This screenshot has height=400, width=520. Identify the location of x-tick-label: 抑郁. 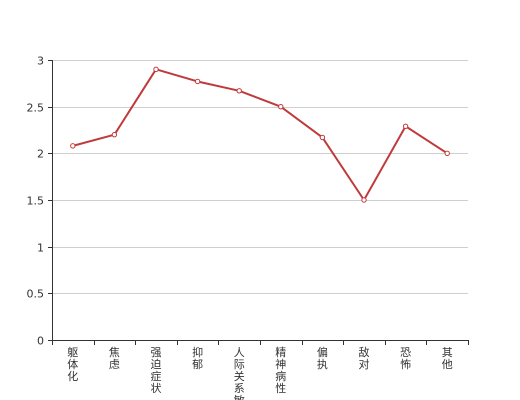
(197, 358).